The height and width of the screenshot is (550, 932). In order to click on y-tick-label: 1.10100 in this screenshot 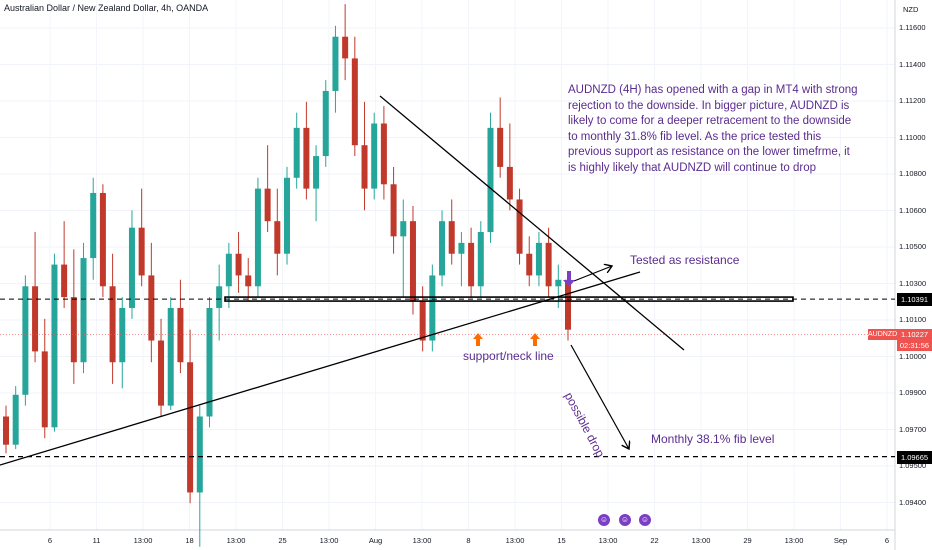, I will do `click(913, 319)`.